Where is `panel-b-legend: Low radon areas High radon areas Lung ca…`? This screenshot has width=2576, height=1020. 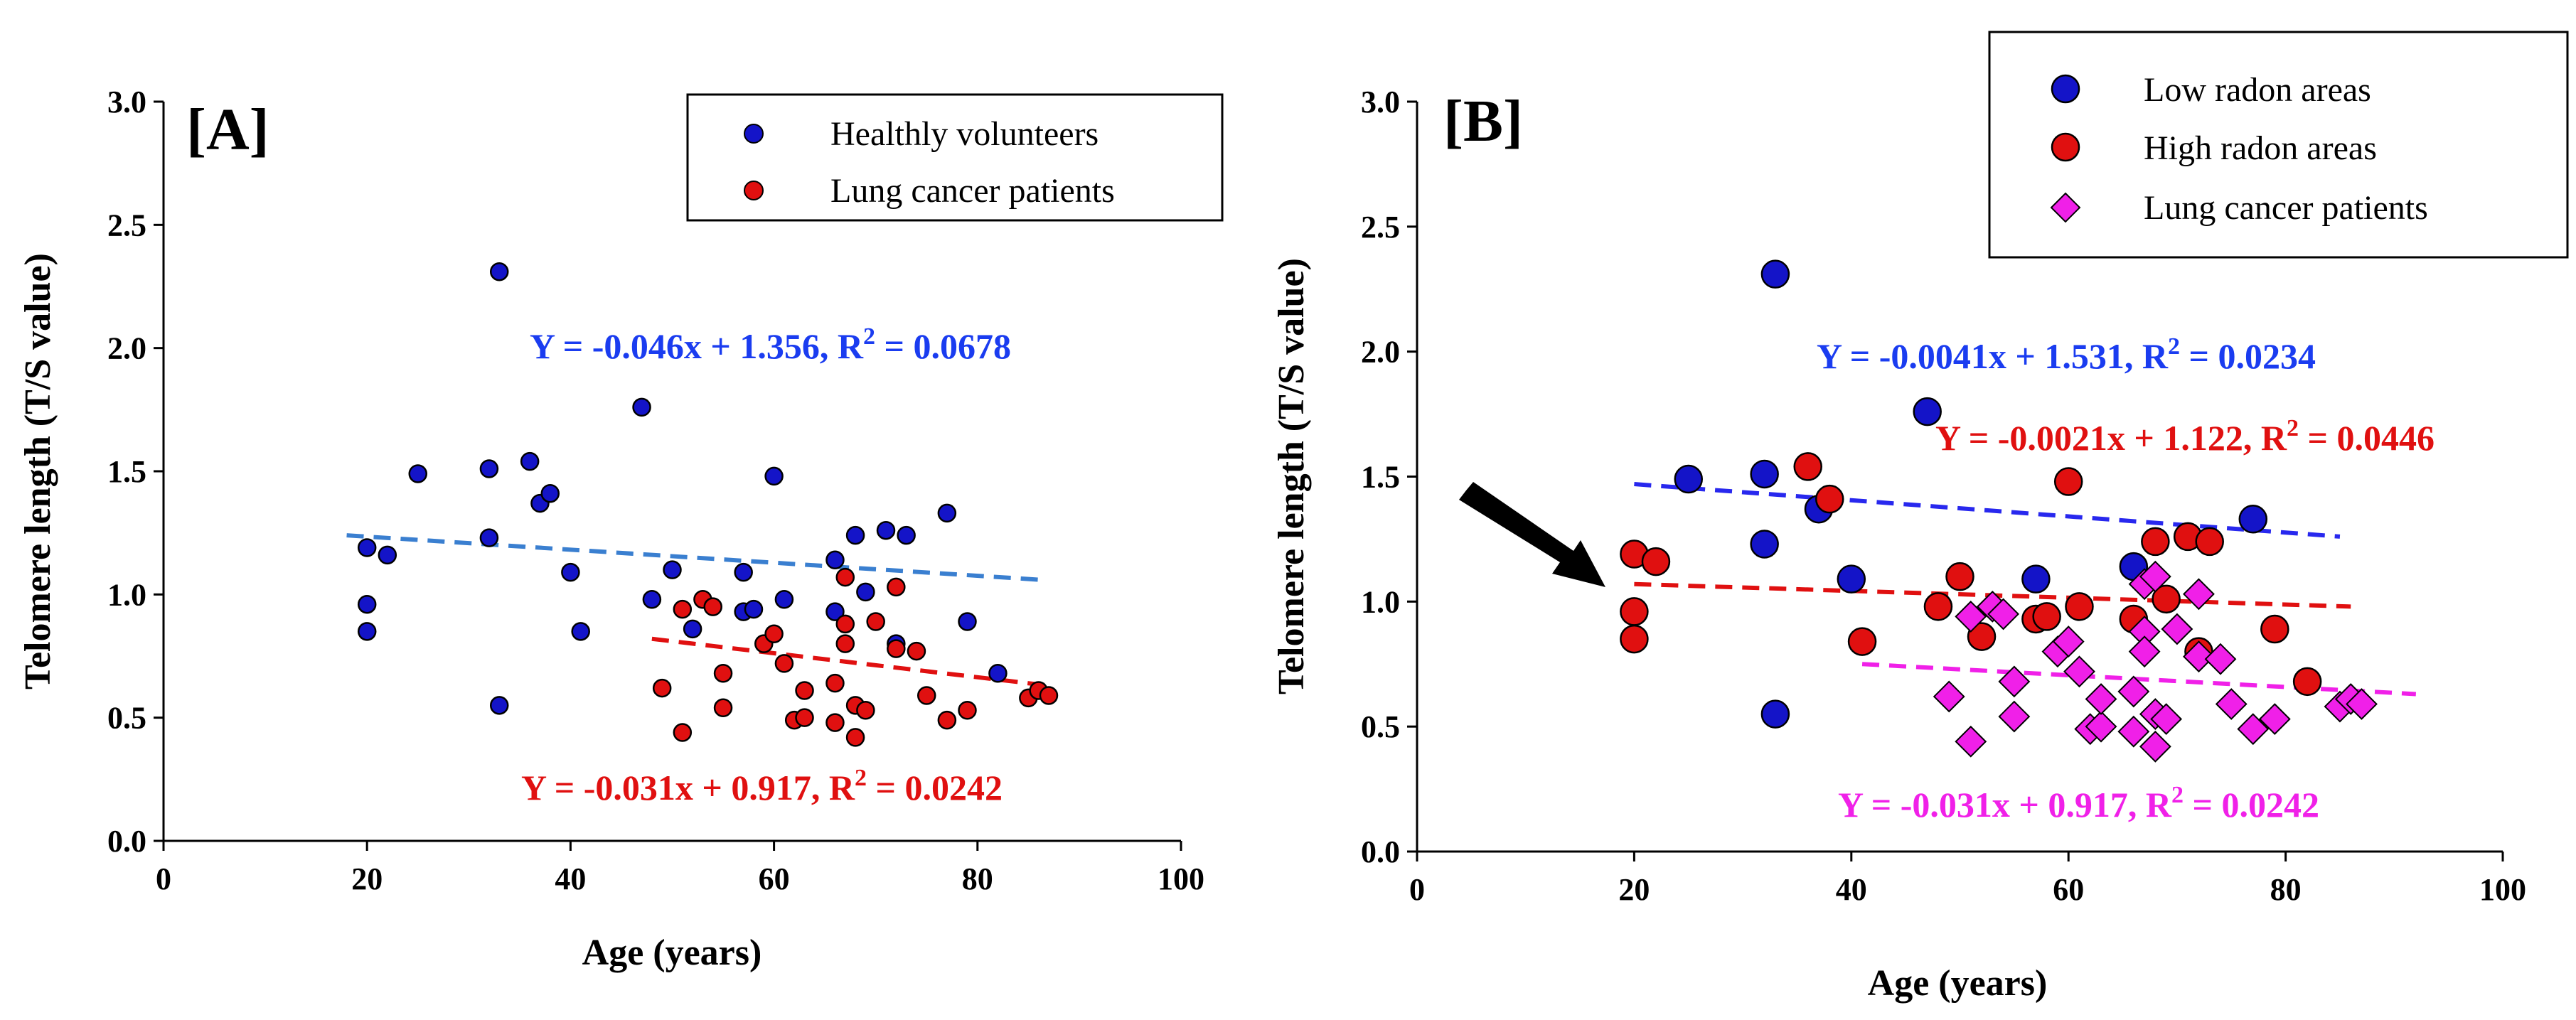 panel-b-legend: Low radon areas High radon areas Lung ca… is located at coordinates (2278, 145).